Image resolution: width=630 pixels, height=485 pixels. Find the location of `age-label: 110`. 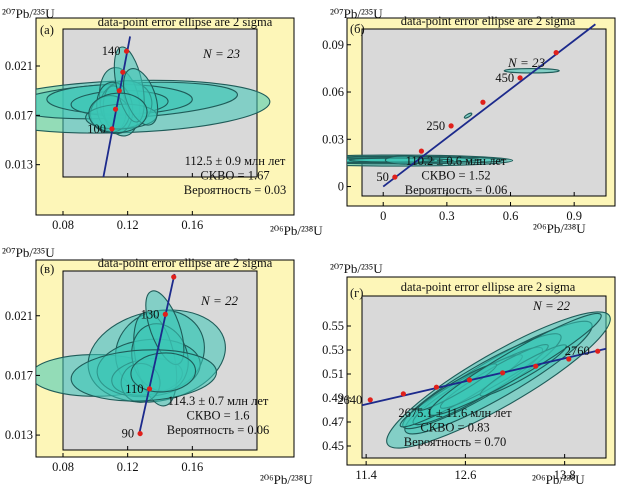

age-label: 110 is located at coordinates (134, 389).